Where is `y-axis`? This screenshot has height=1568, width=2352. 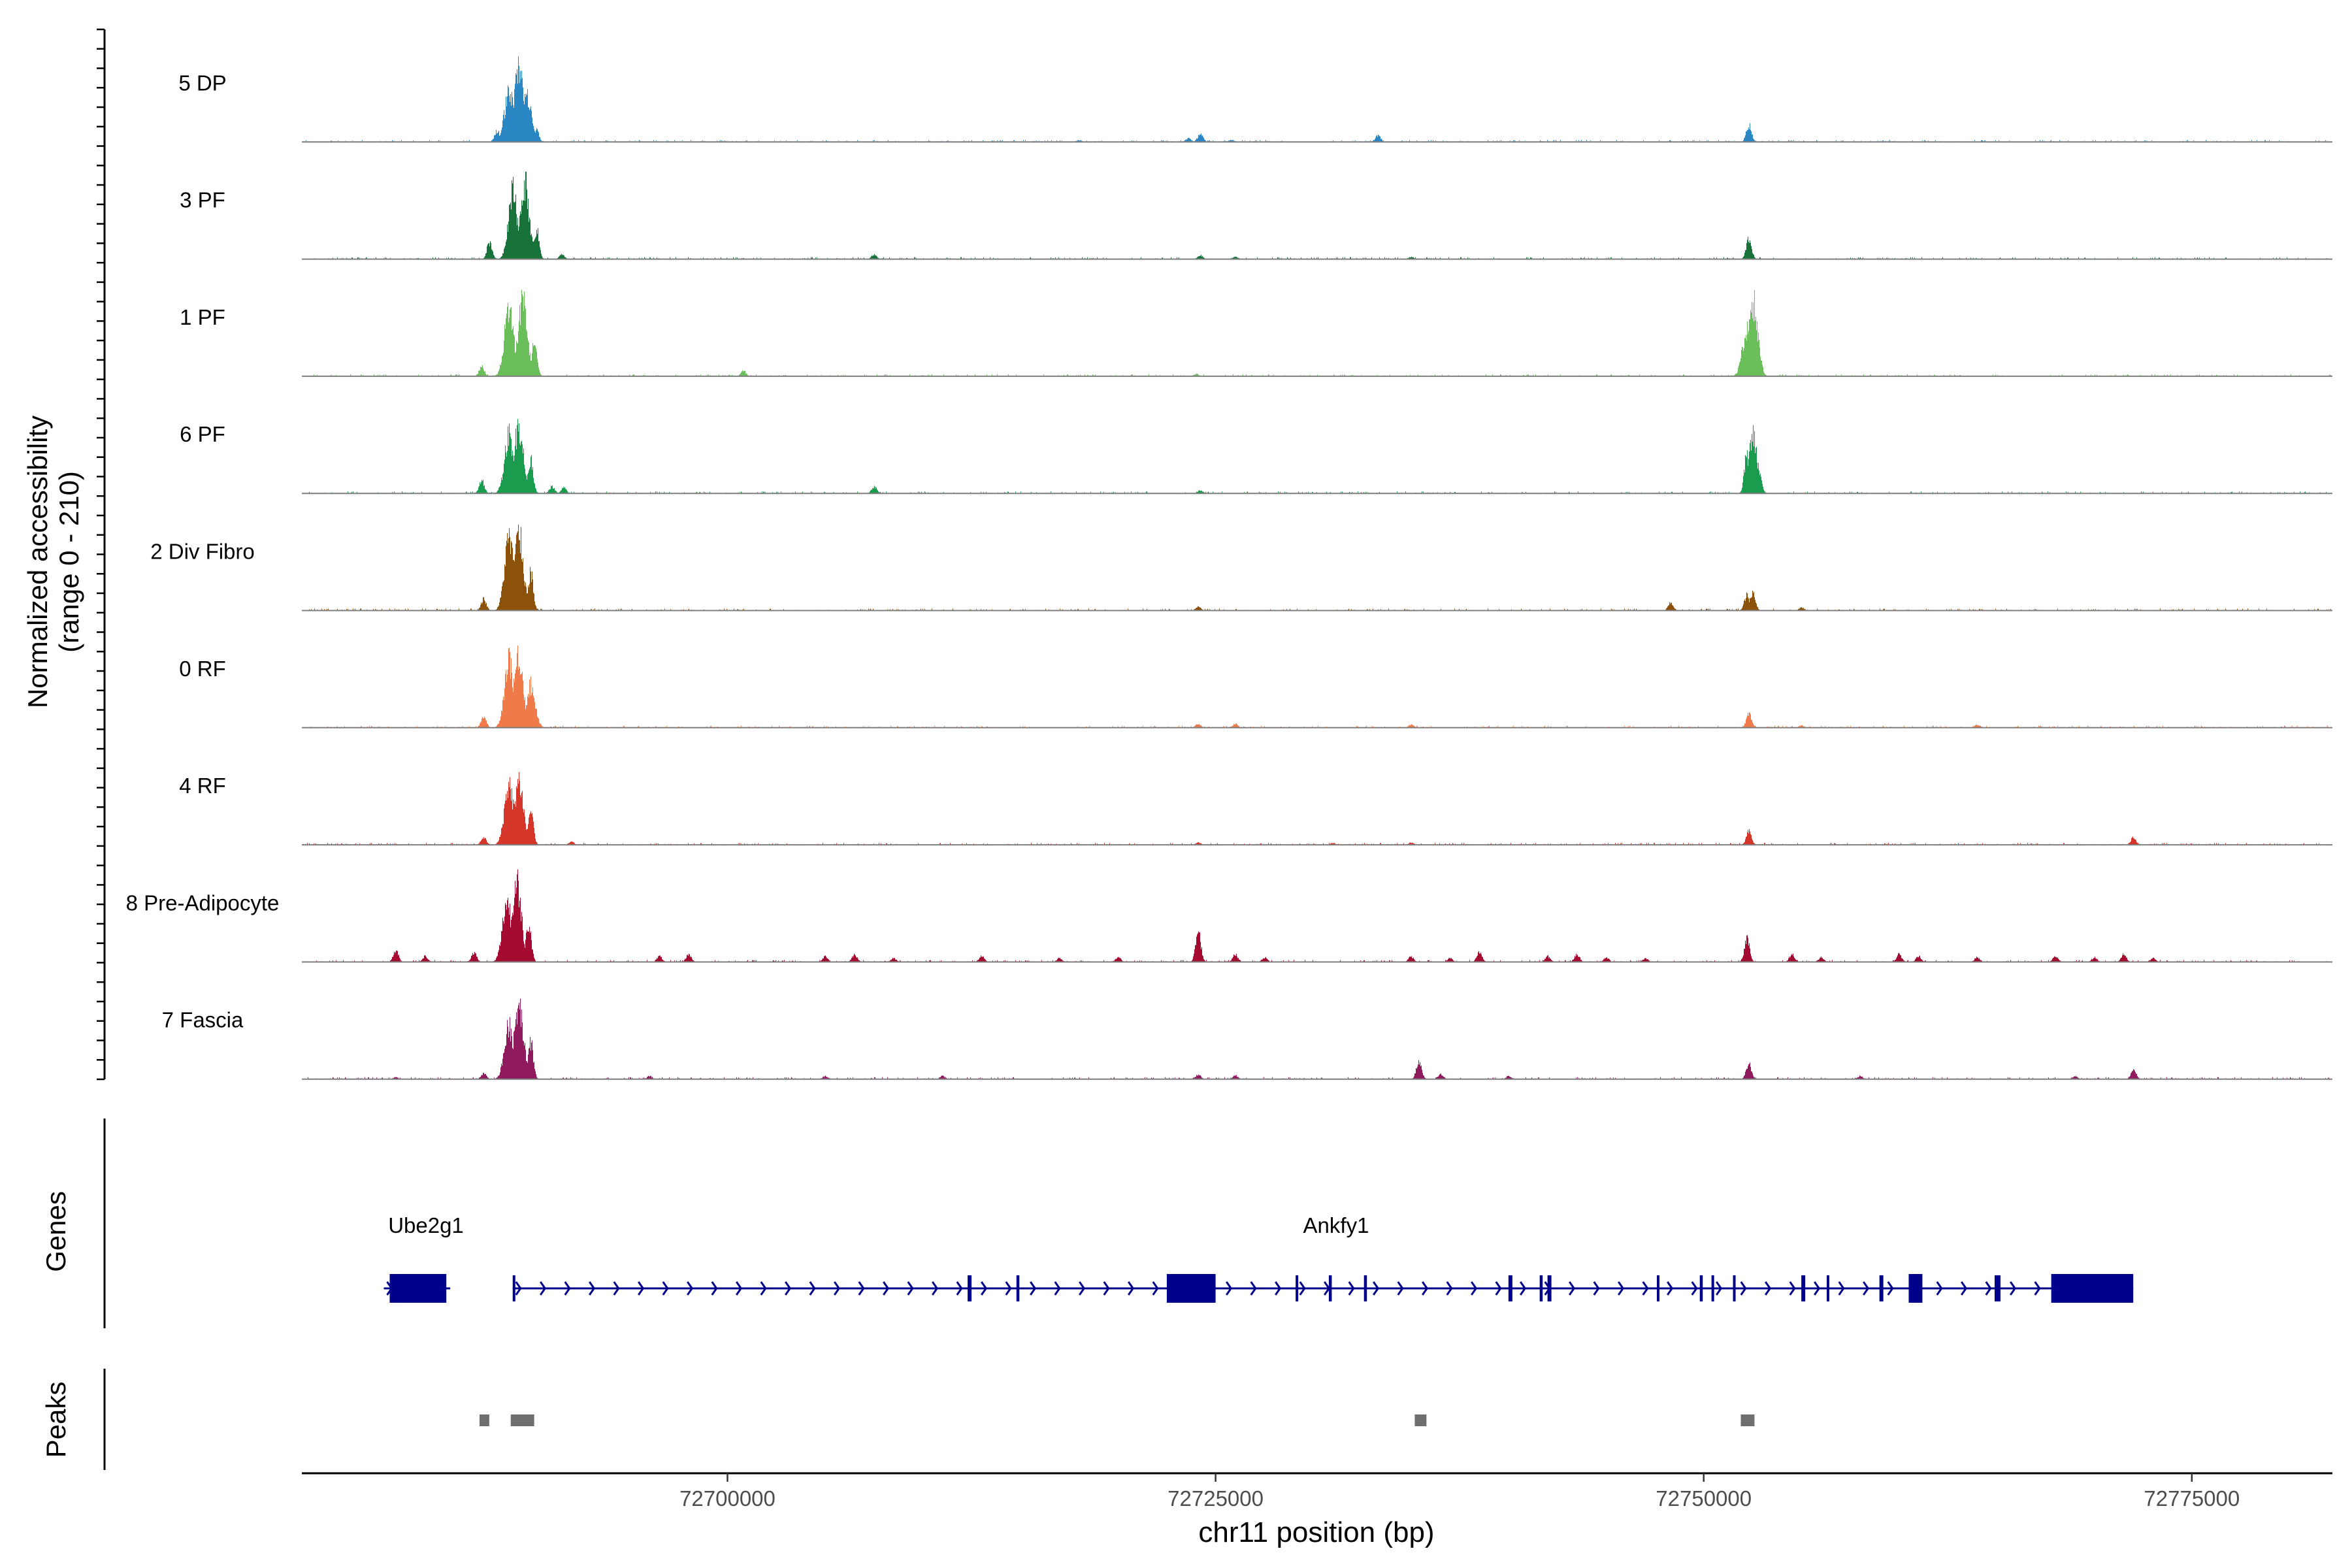
y-axis is located at coordinates (101, 554).